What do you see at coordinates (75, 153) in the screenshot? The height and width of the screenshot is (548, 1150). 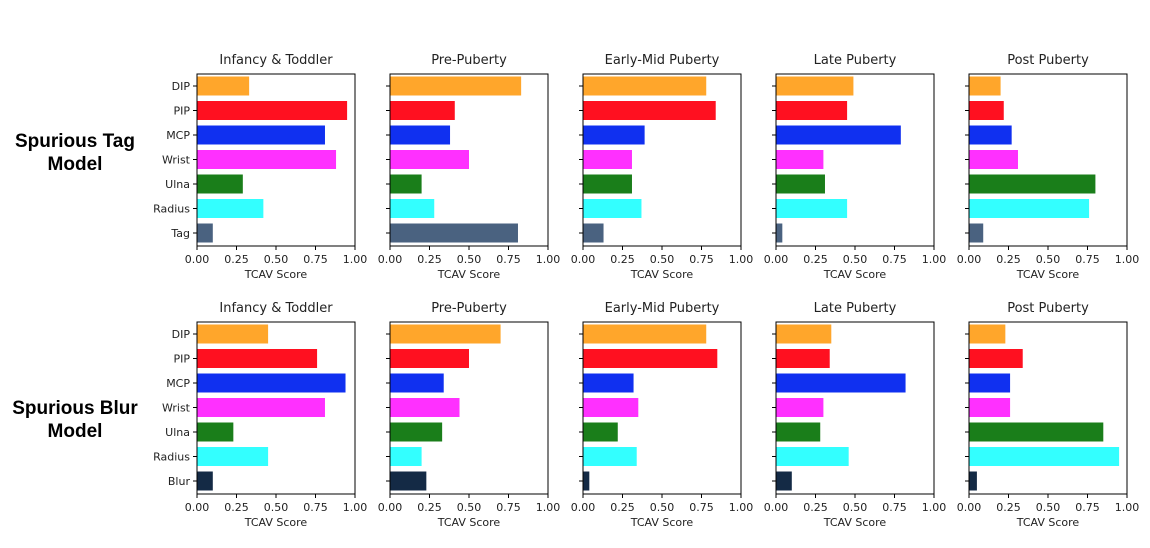 I see `row-label-tag-model: Spurious Tag Model` at bounding box center [75, 153].